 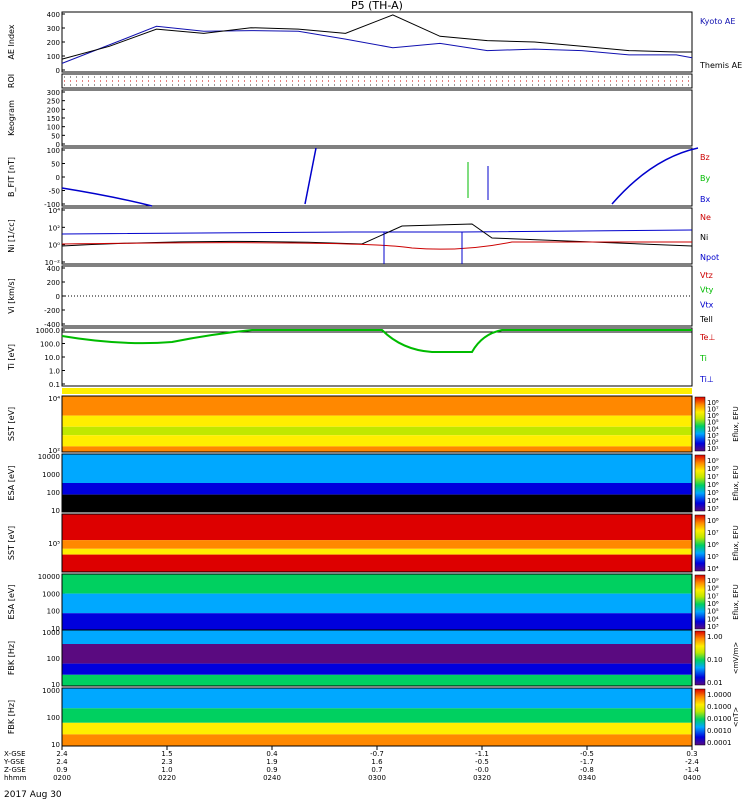 I want to click on spec2-ylabel: ESA [eV], so click(x=11, y=483).